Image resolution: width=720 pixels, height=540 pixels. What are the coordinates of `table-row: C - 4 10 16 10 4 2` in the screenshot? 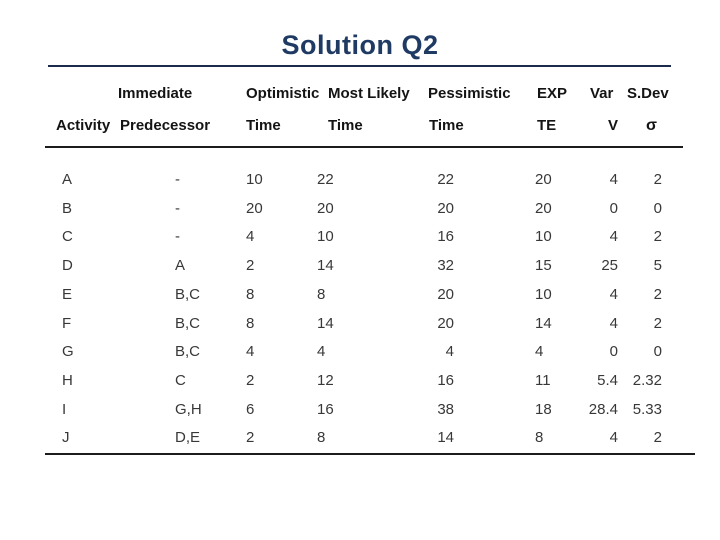 It's located at (360, 239).